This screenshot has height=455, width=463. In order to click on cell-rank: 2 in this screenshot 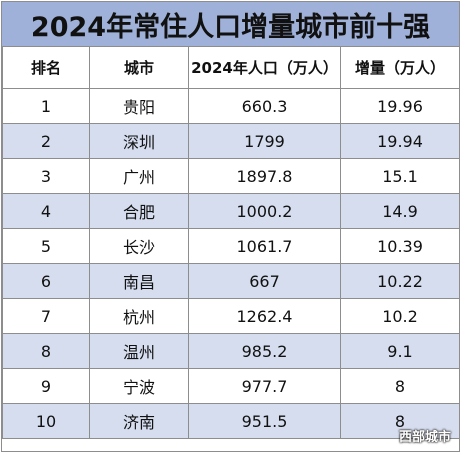, I will do `click(46, 141)`.